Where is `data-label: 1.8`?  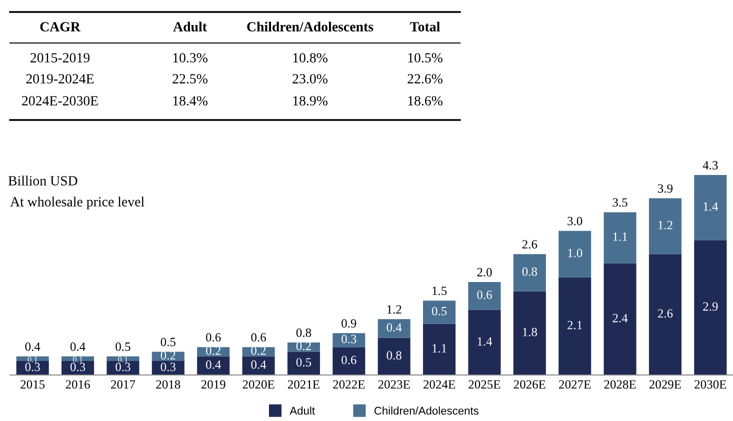
data-label: 1.8 is located at coordinates (529, 332).